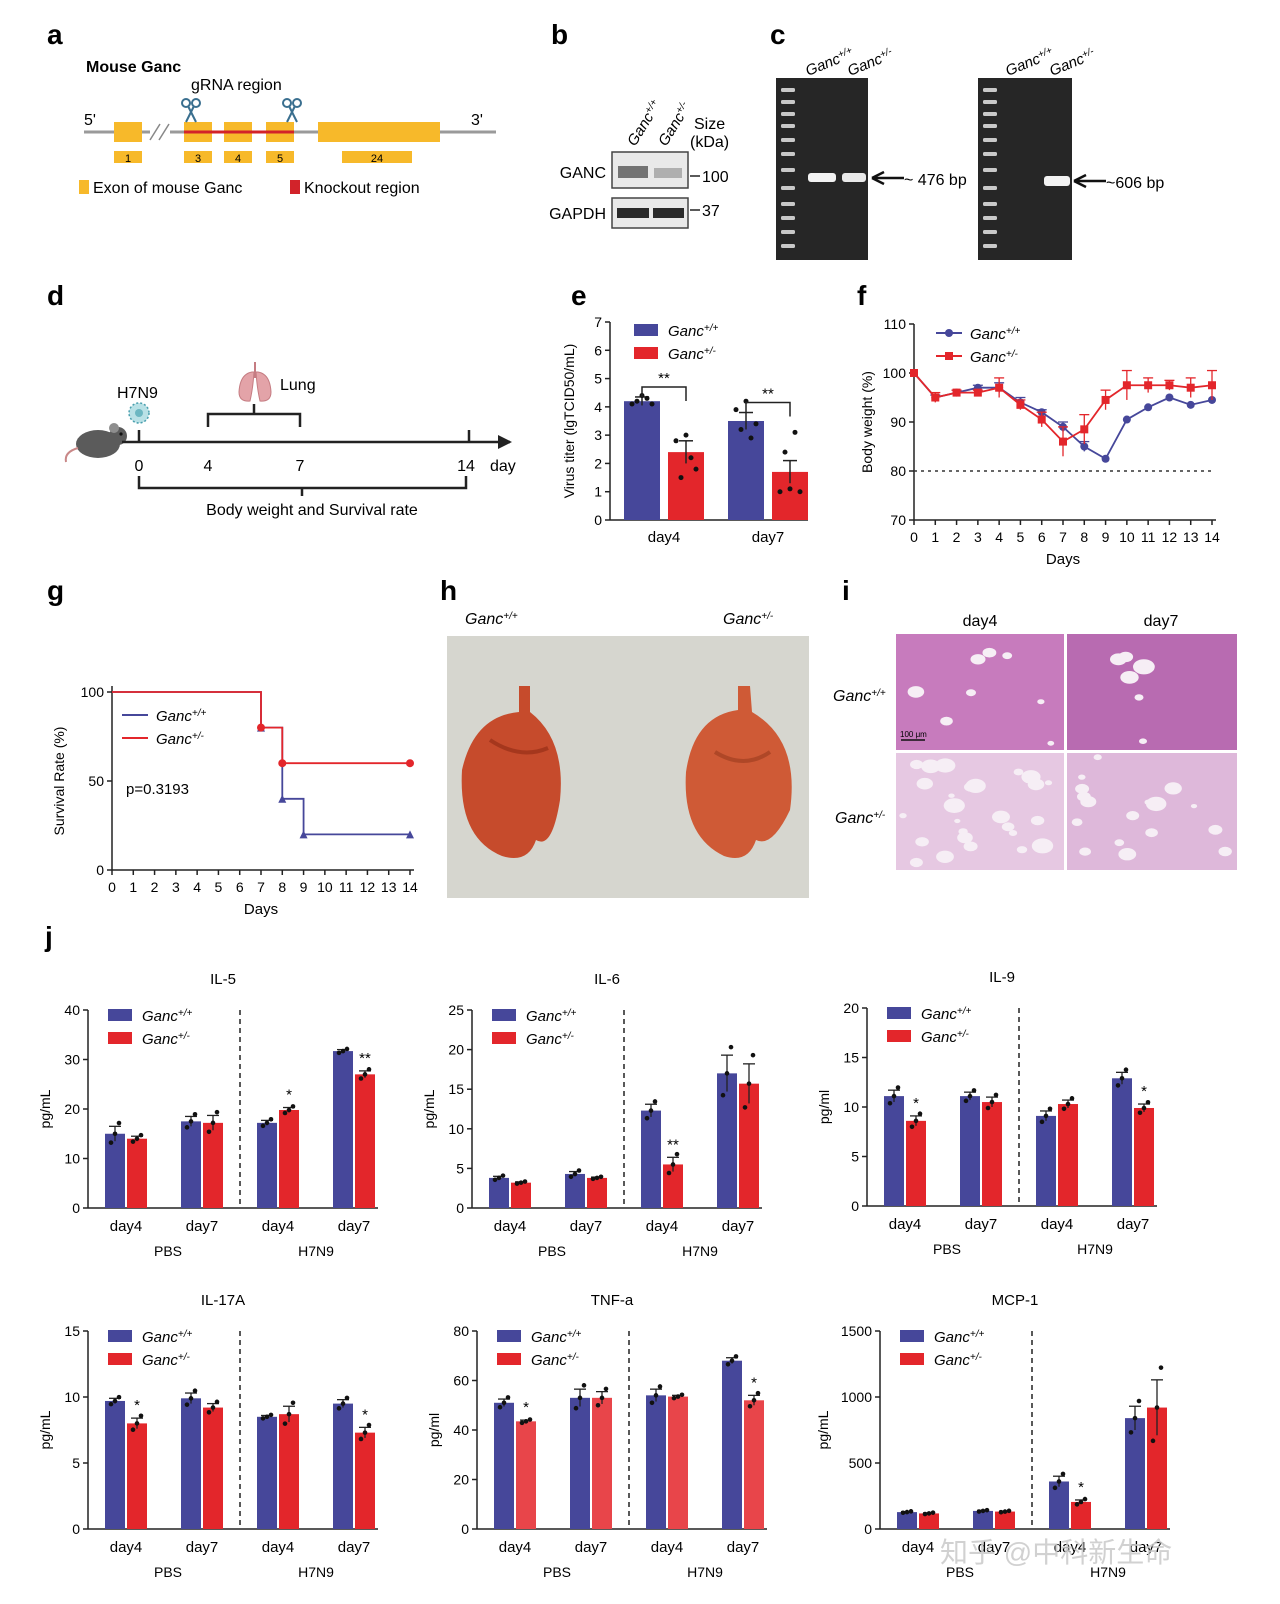 The image size is (1280, 1604). What do you see at coordinates (628, 754) in the screenshot?
I see `lung-photo-panel: Ganc+/+ Ganc+/-` at bounding box center [628, 754].